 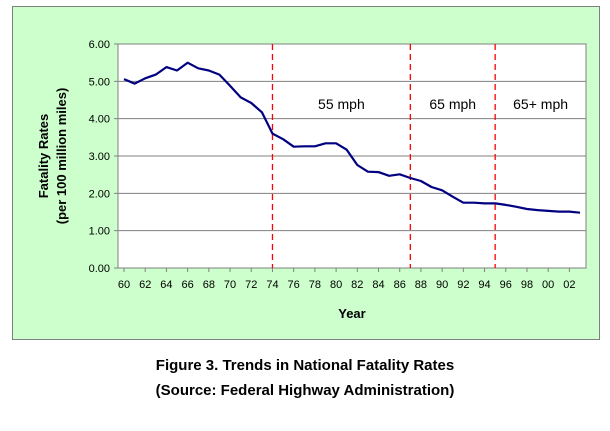 What do you see at coordinates (272, 285) in the screenshot?
I see `x-tick-label: 74` at bounding box center [272, 285].